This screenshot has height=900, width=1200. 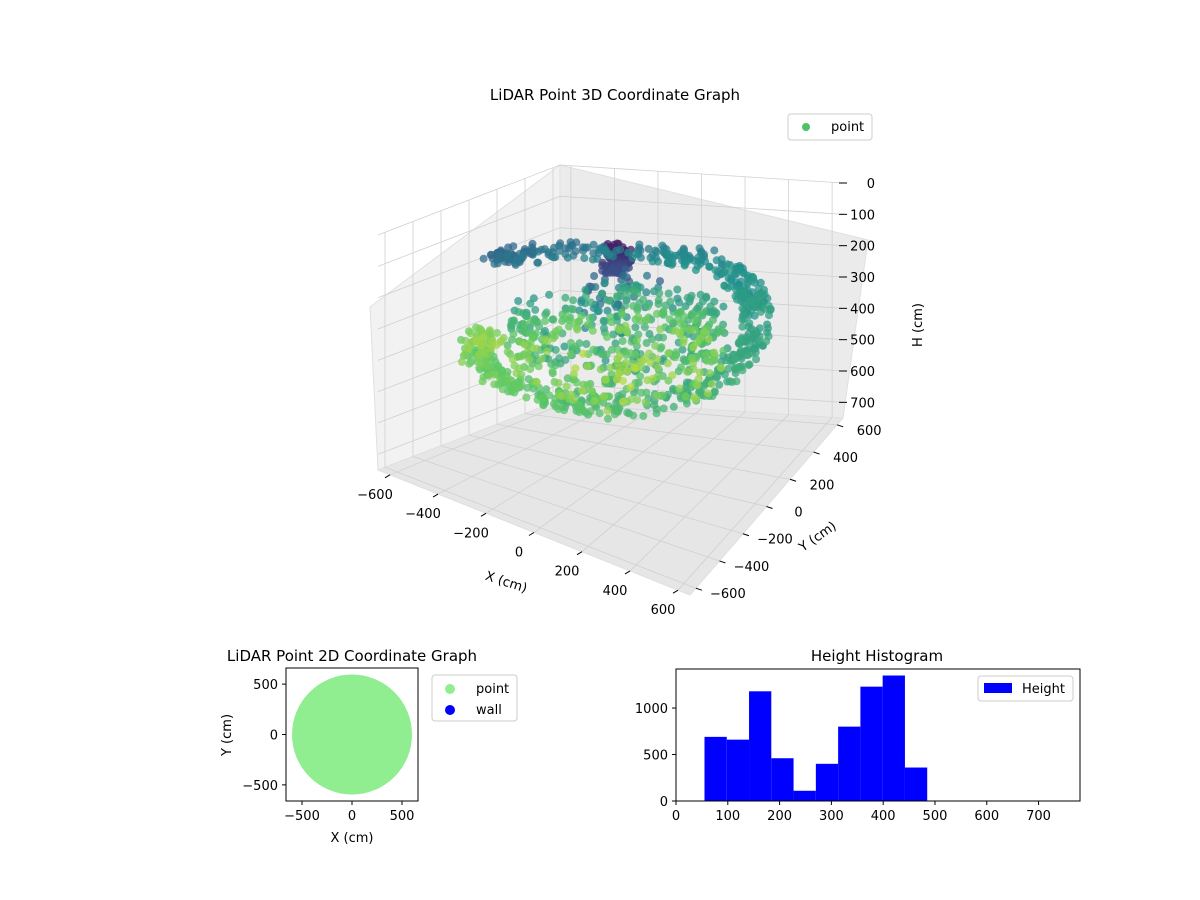 What do you see at coordinates (352, 816) in the screenshot?
I see `x-tick-label-2d: 0` at bounding box center [352, 816].